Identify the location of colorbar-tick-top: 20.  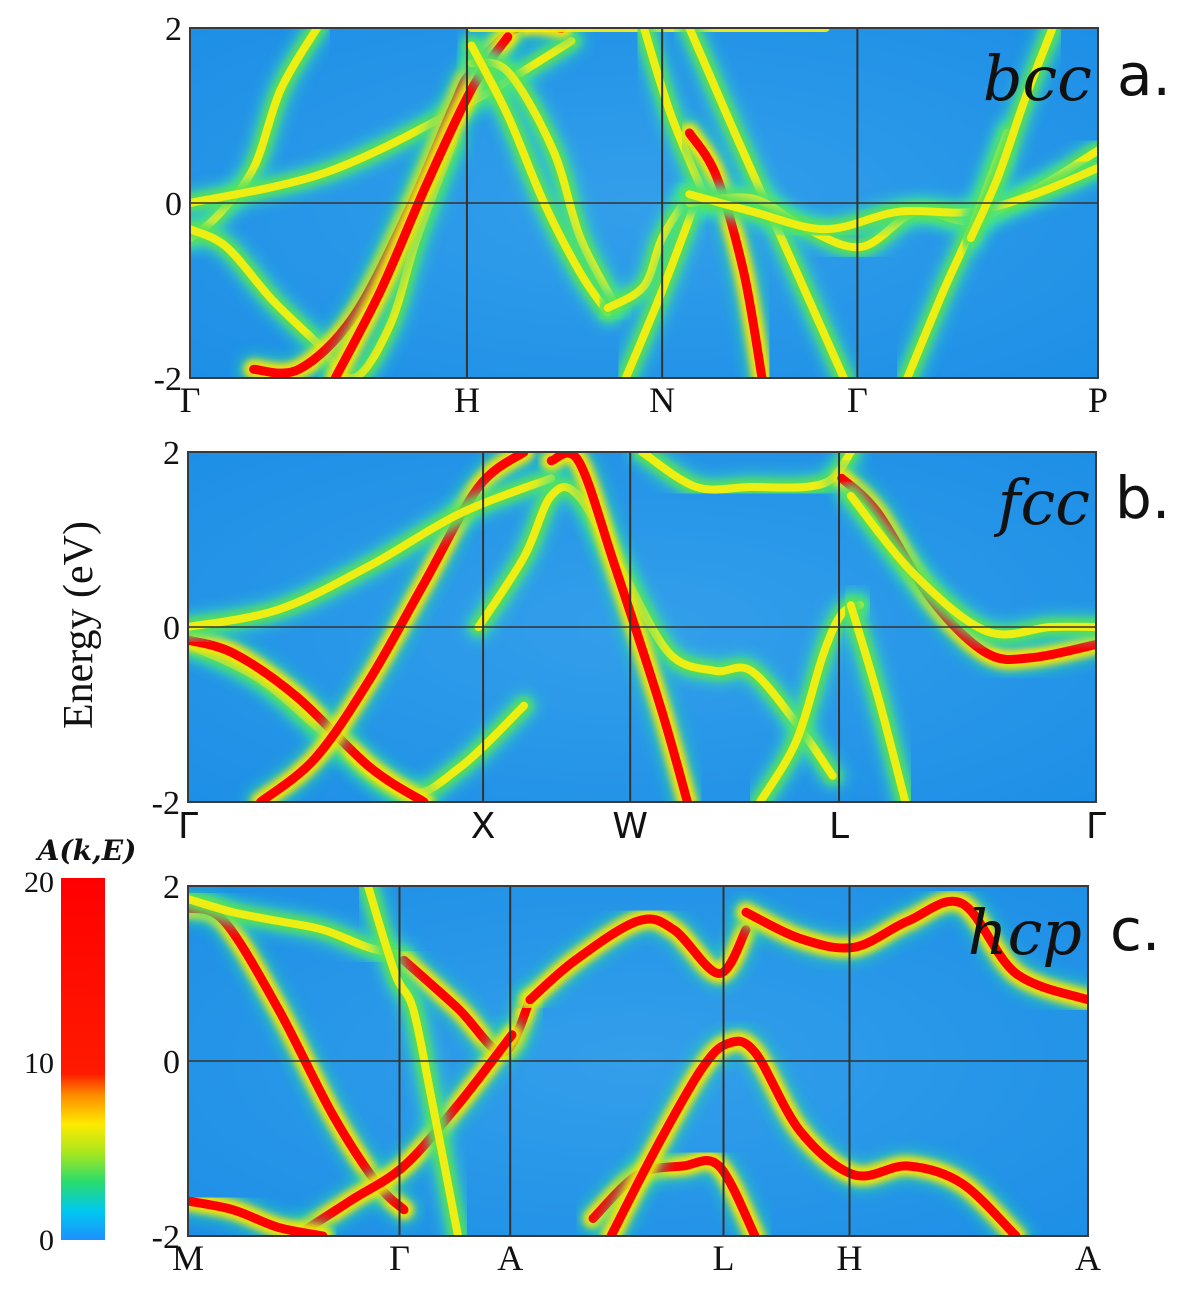
(39, 882).